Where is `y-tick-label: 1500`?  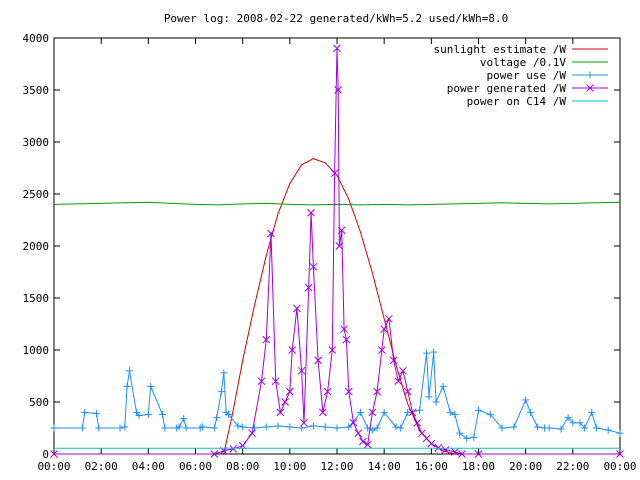 y-tick-label: 1500 is located at coordinates (36, 298).